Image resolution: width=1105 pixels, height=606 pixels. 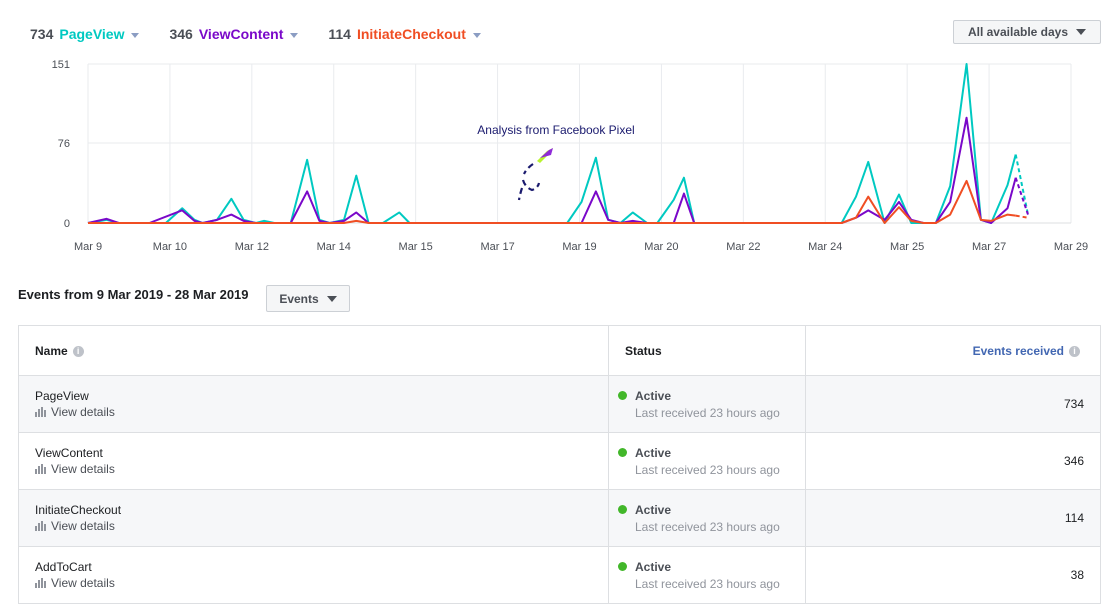 I want to click on metric-pageview: 734 PageView, so click(x=85, y=34).